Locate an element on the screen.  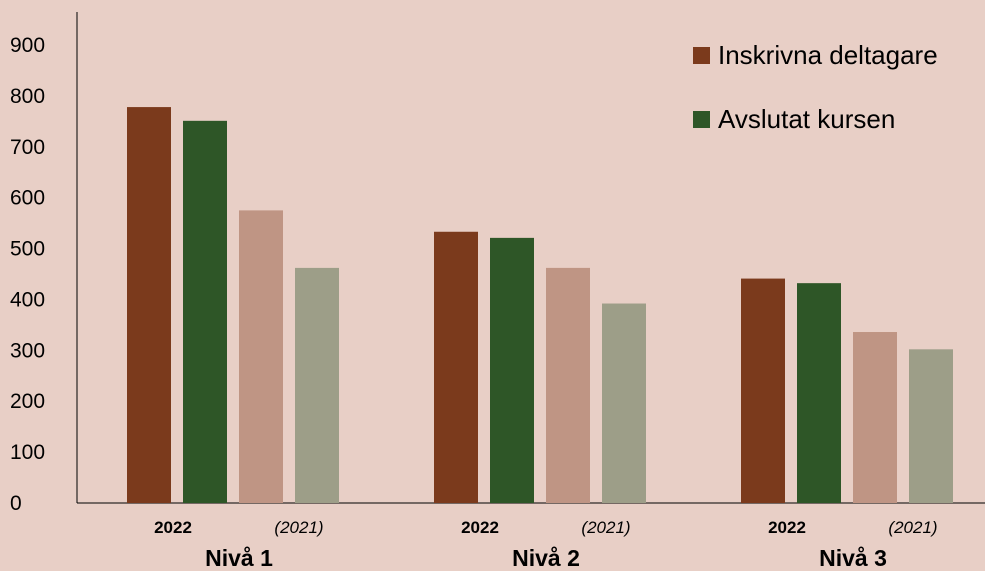
legend-item-enrolled: Inskrivna deltagare is located at coordinates (815, 55).